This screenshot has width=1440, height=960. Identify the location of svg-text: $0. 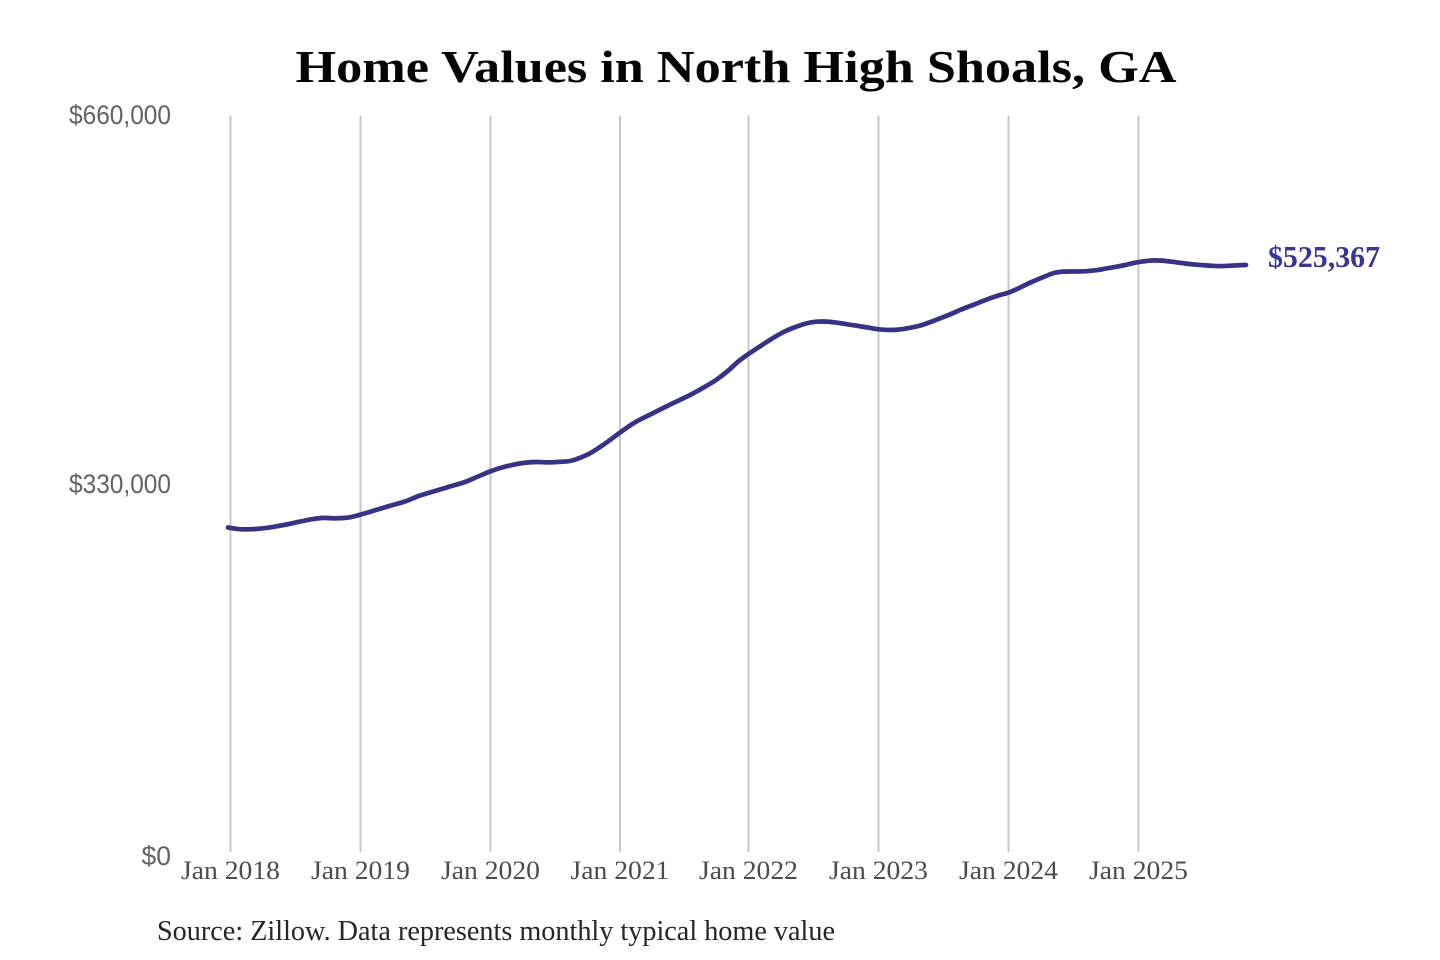
(156, 856).